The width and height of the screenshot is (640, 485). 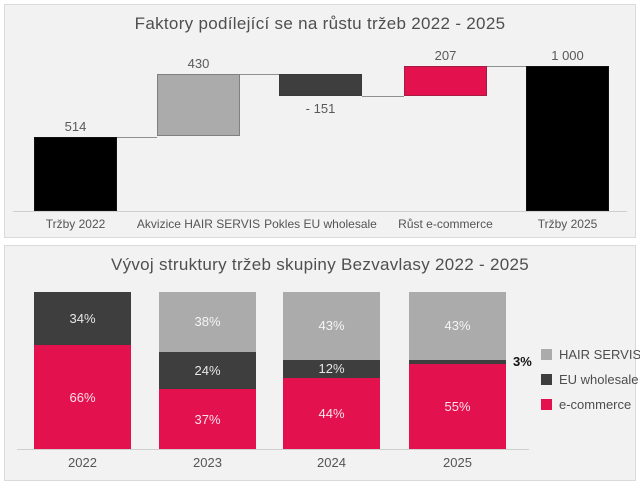 What do you see at coordinates (567, 224) in the screenshot?
I see `waterfall-category-label: Tržby 2025` at bounding box center [567, 224].